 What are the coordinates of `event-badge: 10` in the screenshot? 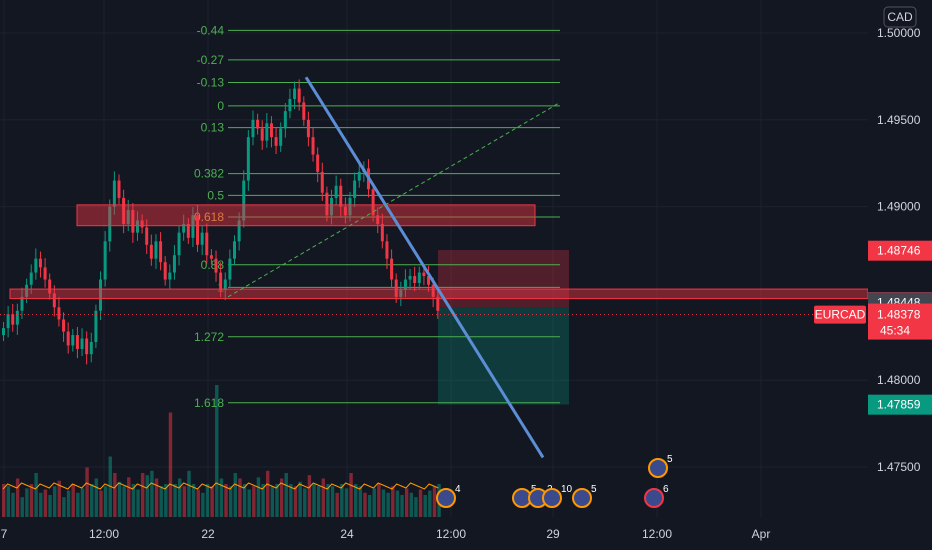 It's located at (557, 496).